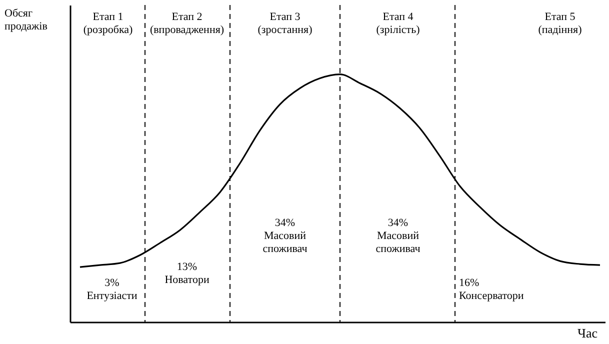 The height and width of the screenshot is (344, 609). Describe the element at coordinates (491, 289) in the screenshot. I see `annotation: 16% Консерватори` at that location.